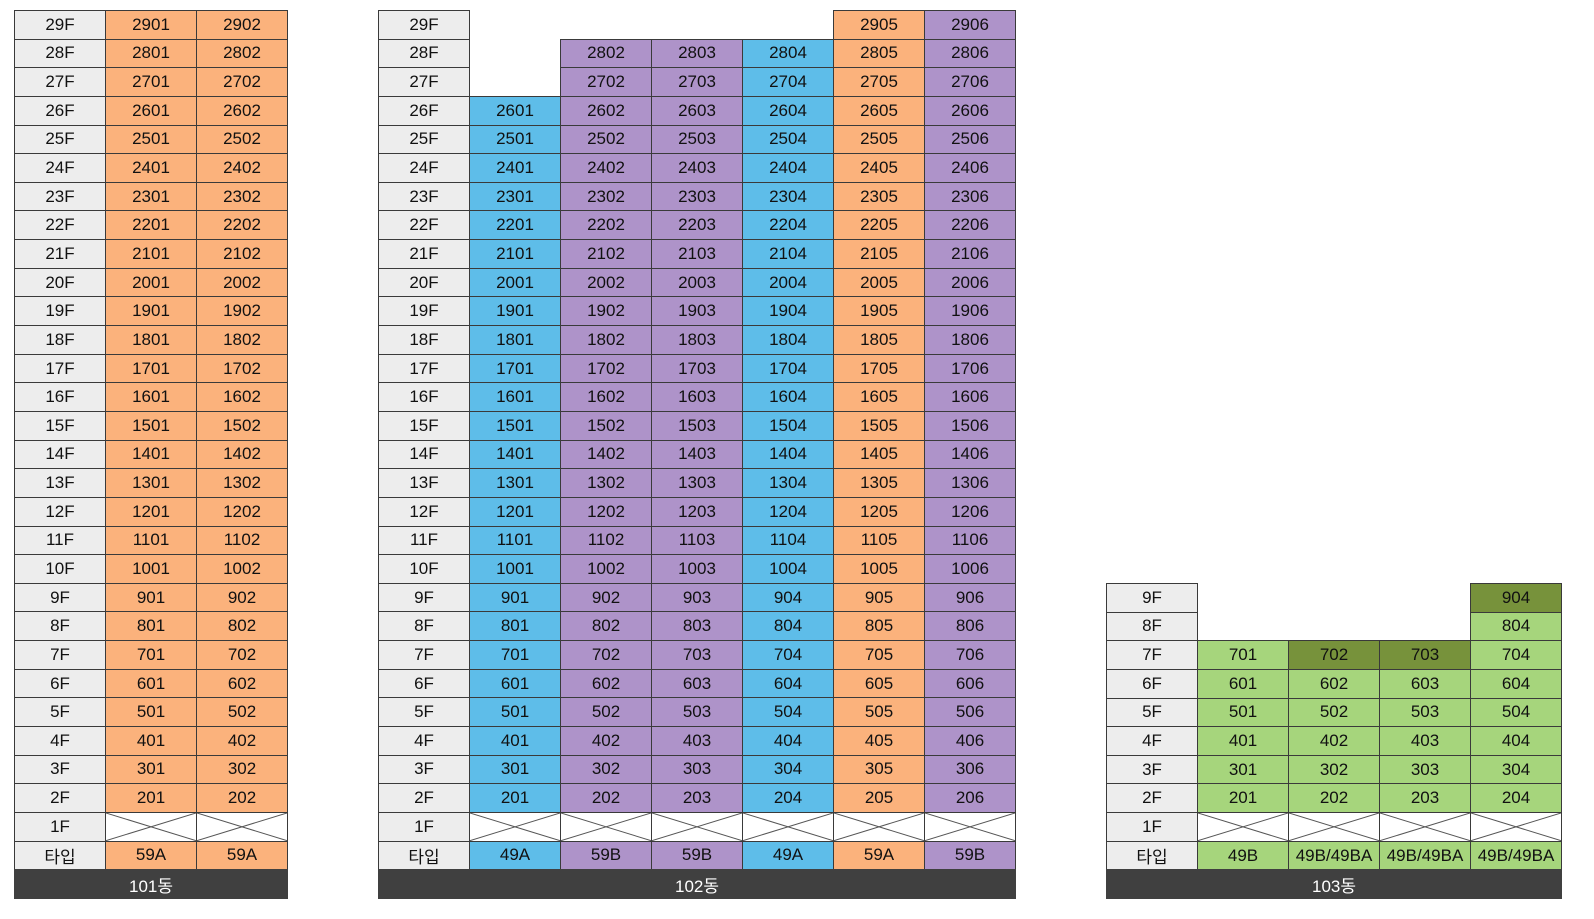  What do you see at coordinates (788, 425) in the screenshot?
I see `unit-cell: 1504` at bounding box center [788, 425].